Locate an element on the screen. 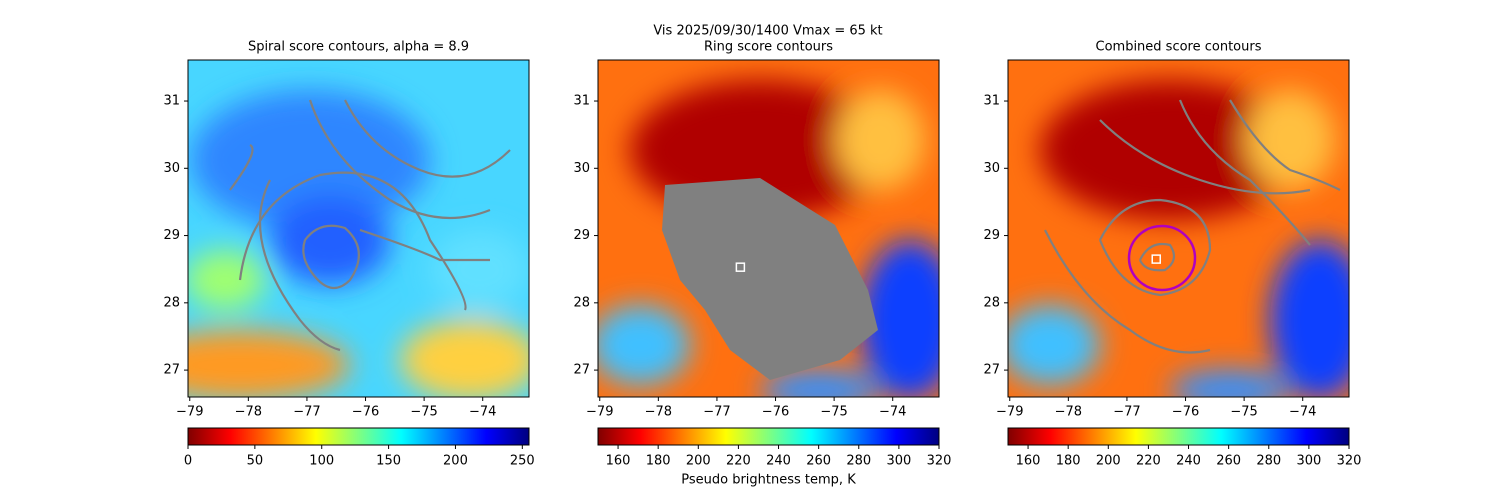 This screenshot has height=500, width=1500. colorbar-tick-label: 150 is located at coordinates (388, 461).